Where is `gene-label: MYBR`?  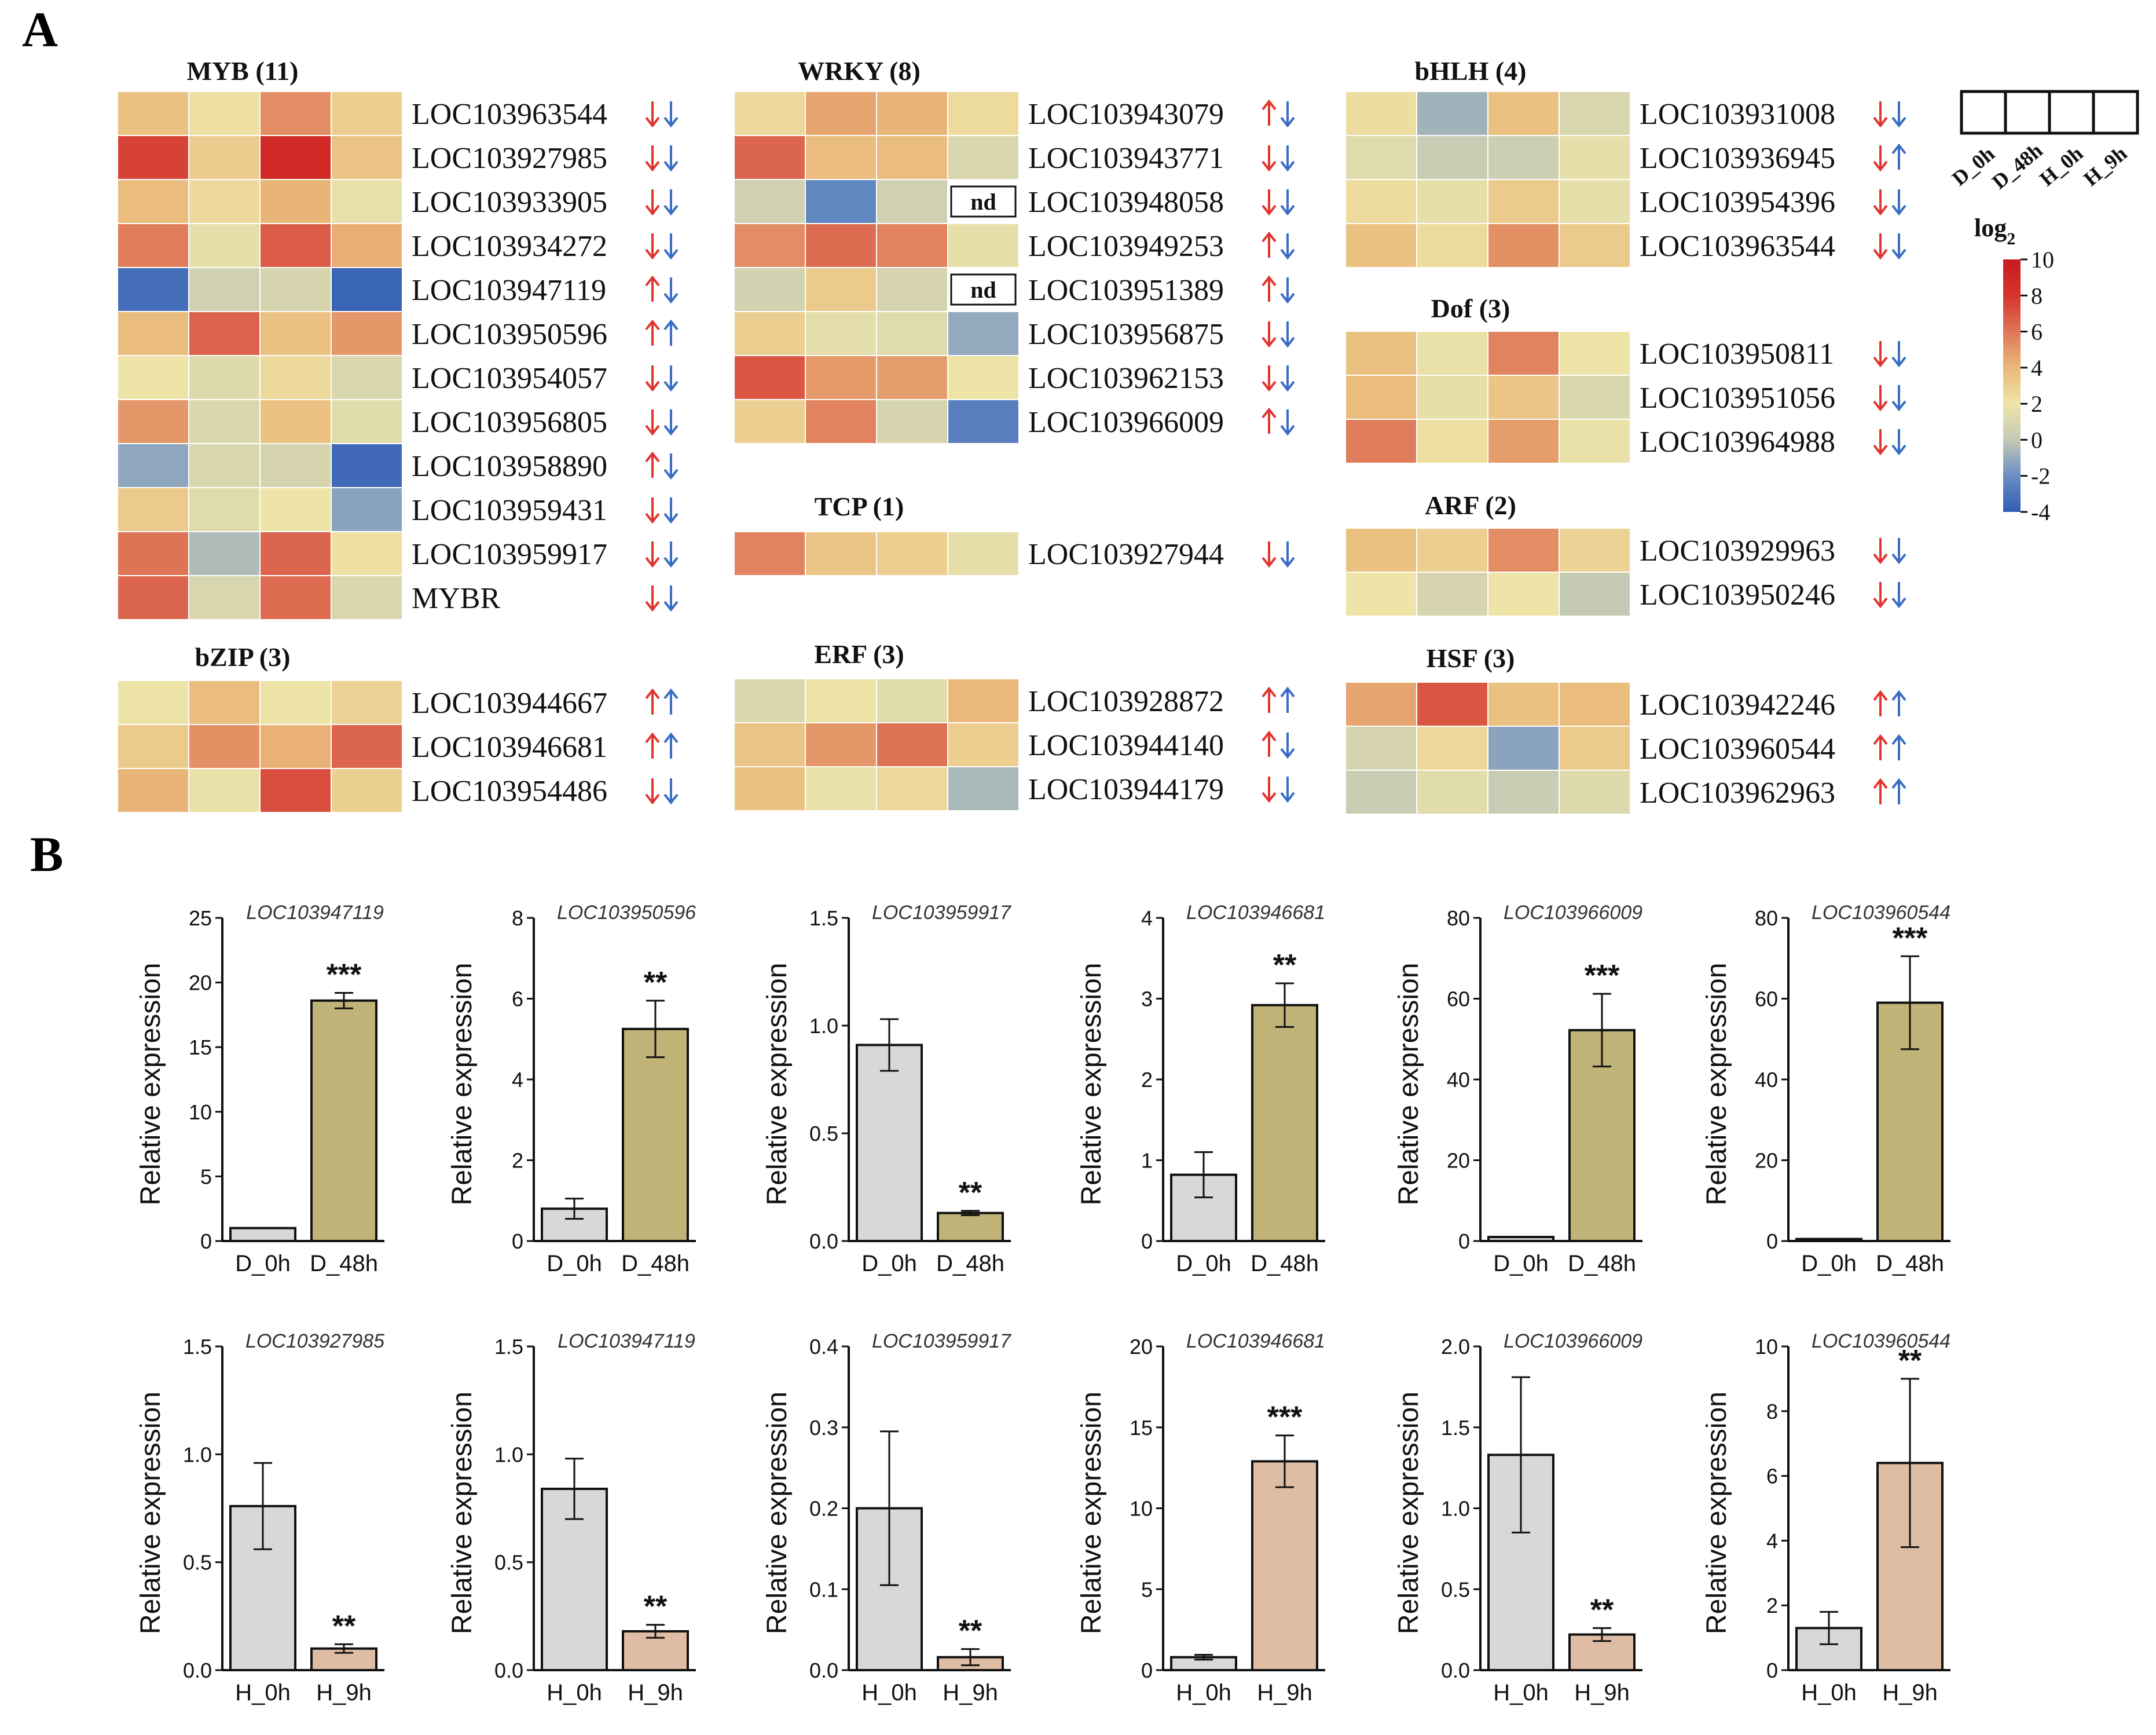 gene-label: MYBR is located at coordinates (456, 598).